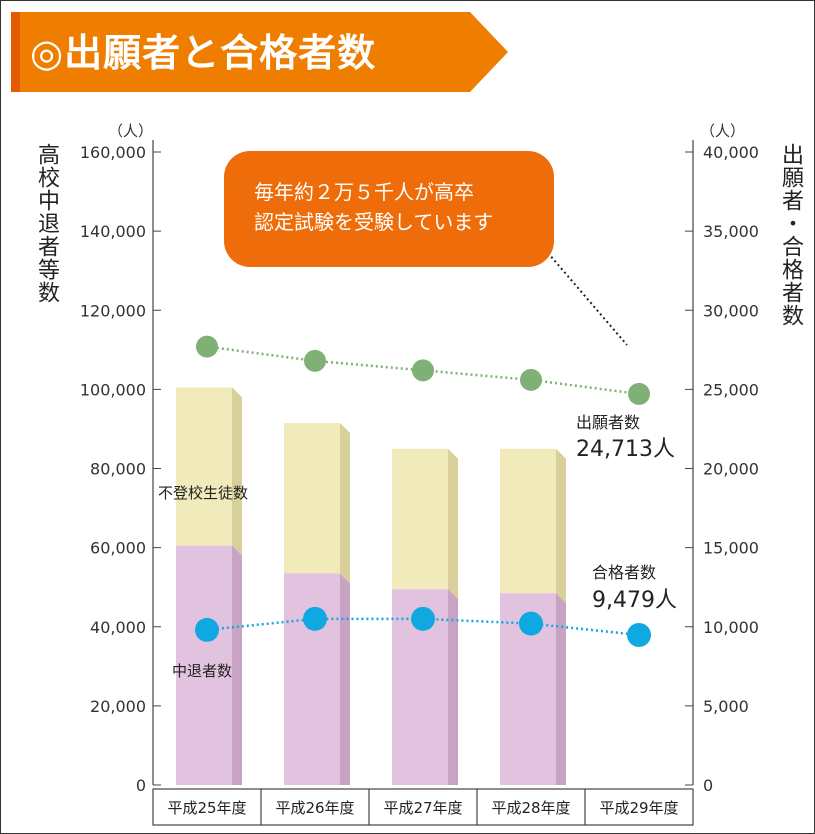  What do you see at coordinates (389, 209) in the screenshot?
I see `callout-bubble: 毎年約２万５千人が高卒 認定試験を受験しています` at bounding box center [389, 209].